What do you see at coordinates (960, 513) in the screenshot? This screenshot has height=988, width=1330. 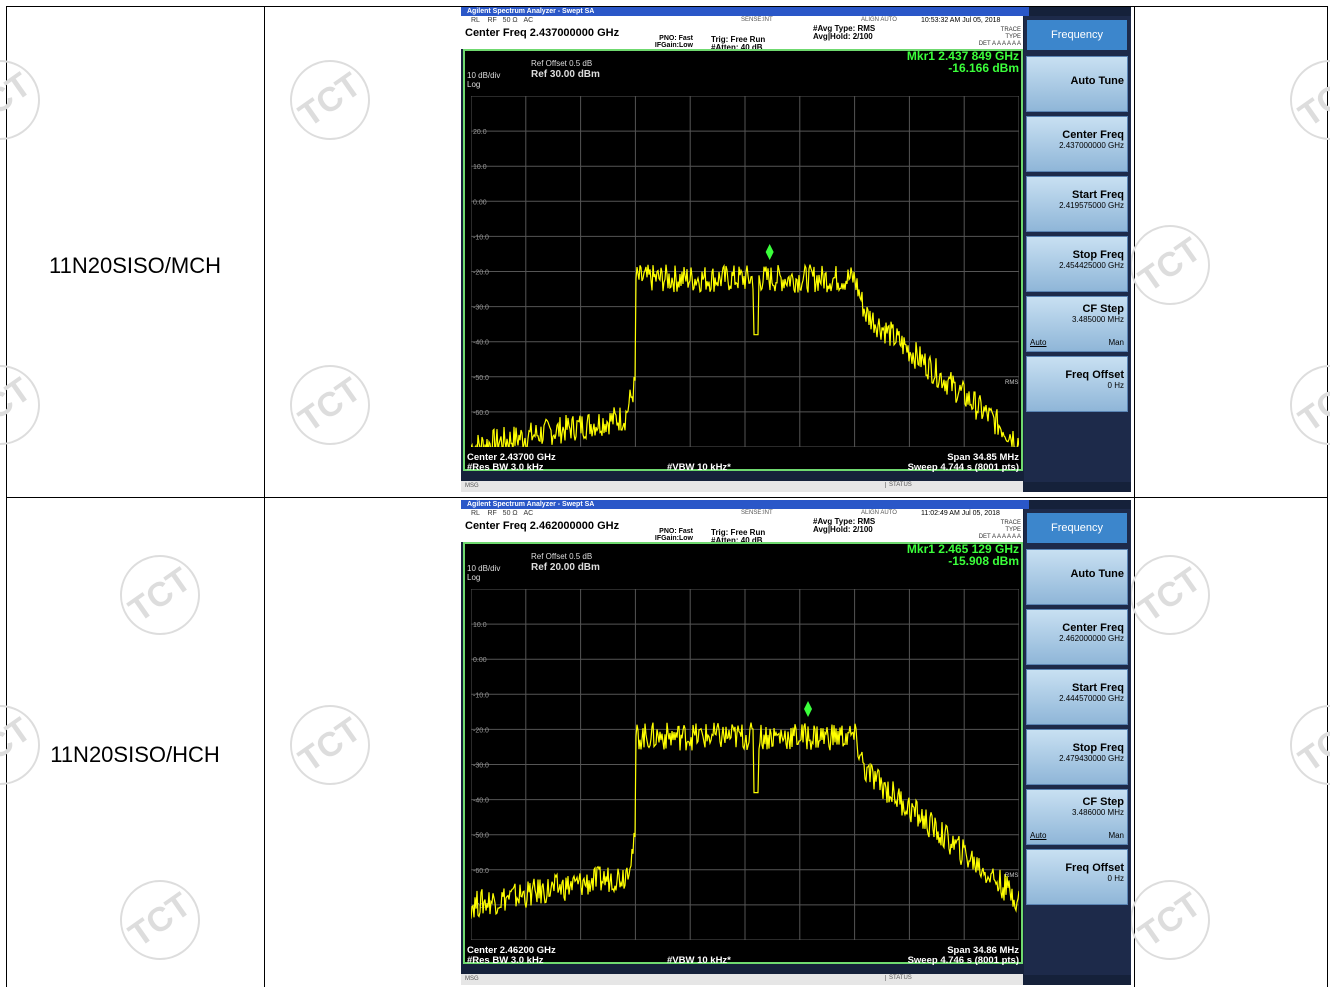 I see `timestamp: 11:02:49 AM Jul 05, 2018` at bounding box center [960, 513].